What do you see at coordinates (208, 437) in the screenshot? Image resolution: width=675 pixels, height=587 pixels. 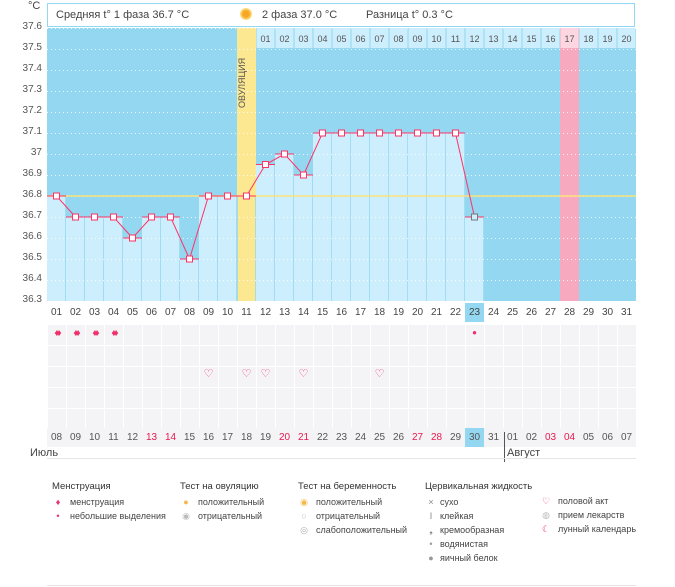 I see `calendar-date: 16` at bounding box center [208, 437].